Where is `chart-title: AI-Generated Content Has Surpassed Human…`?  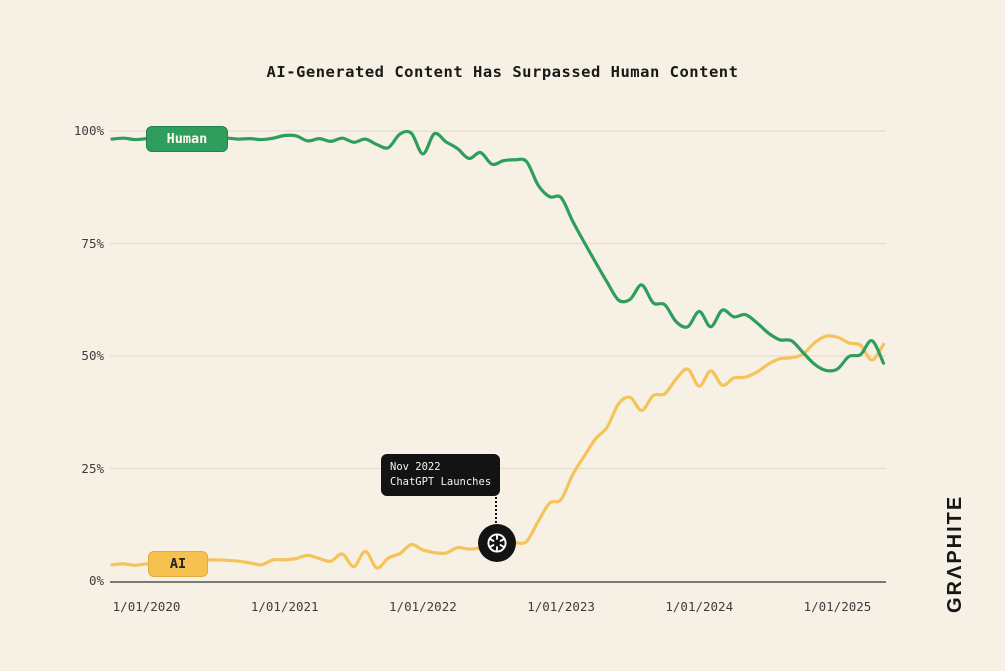 chart-title: AI-Generated Content Has Surpassed Human… is located at coordinates (502, 72).